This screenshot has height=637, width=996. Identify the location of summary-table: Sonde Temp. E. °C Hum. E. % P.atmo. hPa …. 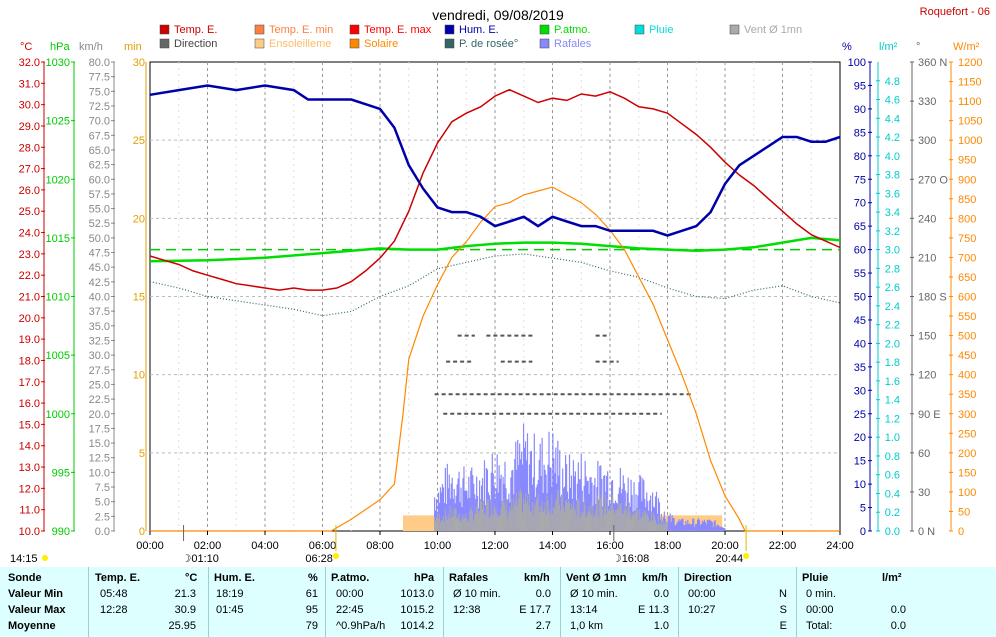
(498, 602).